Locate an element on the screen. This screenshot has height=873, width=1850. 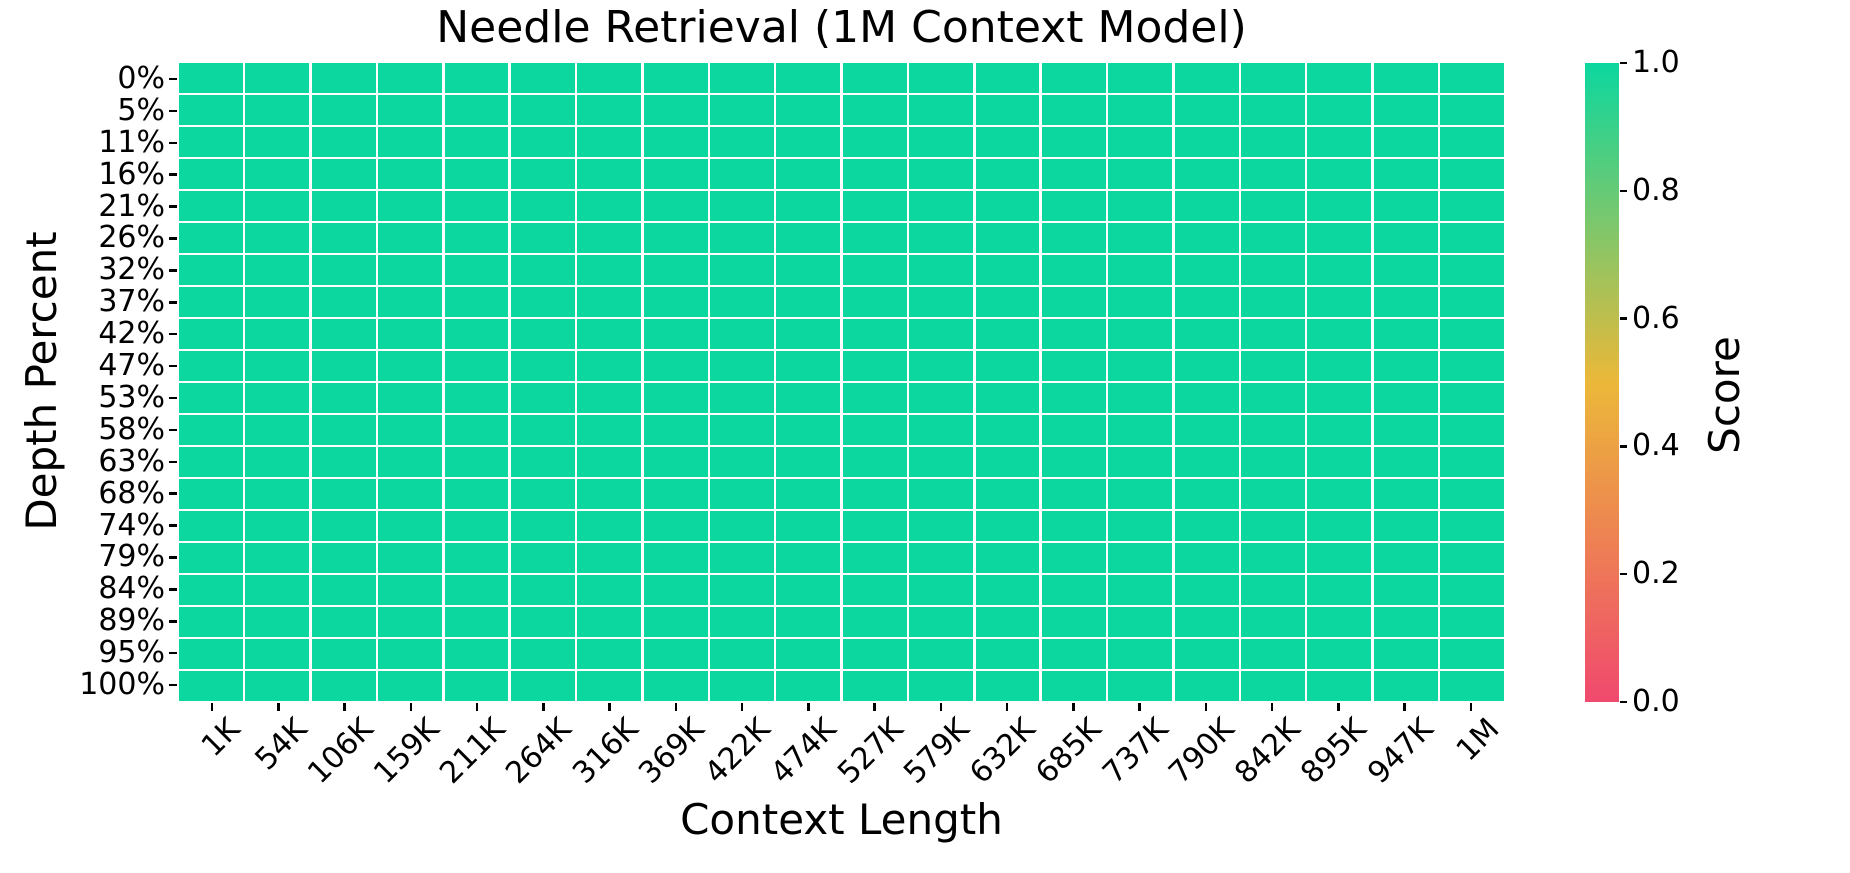
colorbar-tick-mark is located at coordinates (1623, 191).